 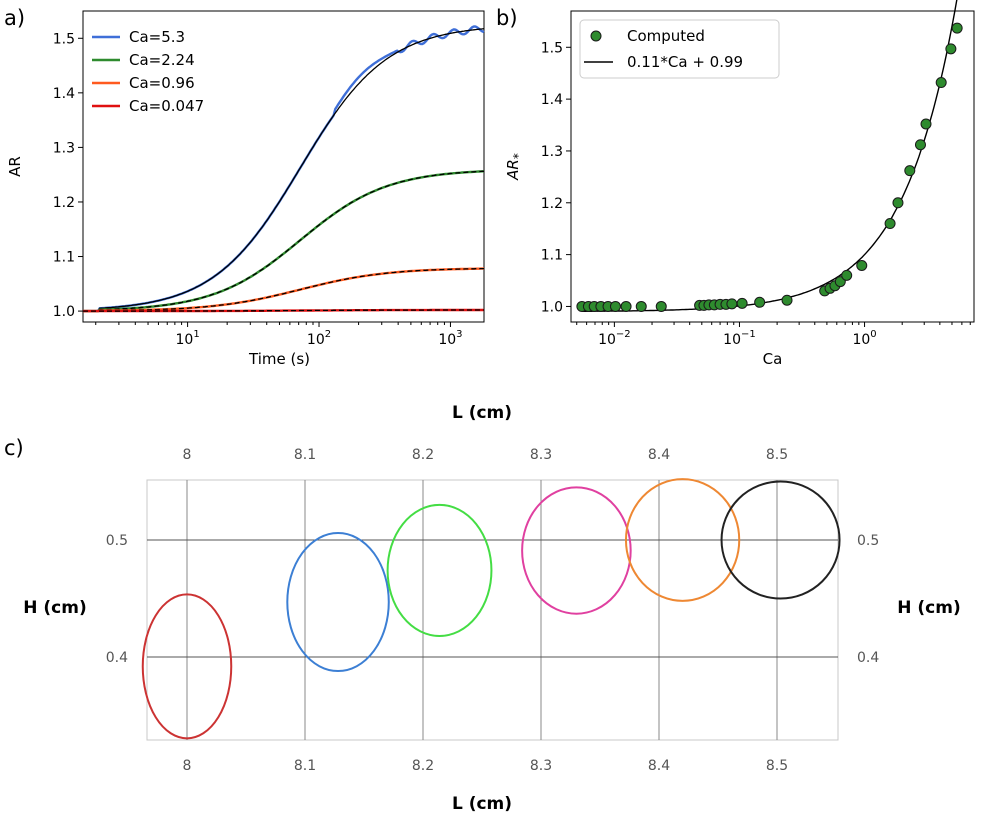 I want to click on y-tick-label-left: 0.4, so click(x=117, y=658).